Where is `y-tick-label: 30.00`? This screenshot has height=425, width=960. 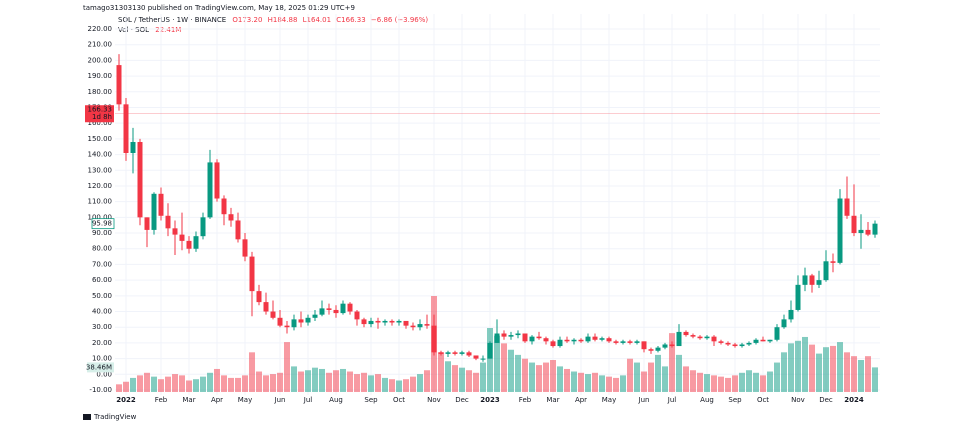 y-tick-label: 30.00 is located at coordinates (102, 327).